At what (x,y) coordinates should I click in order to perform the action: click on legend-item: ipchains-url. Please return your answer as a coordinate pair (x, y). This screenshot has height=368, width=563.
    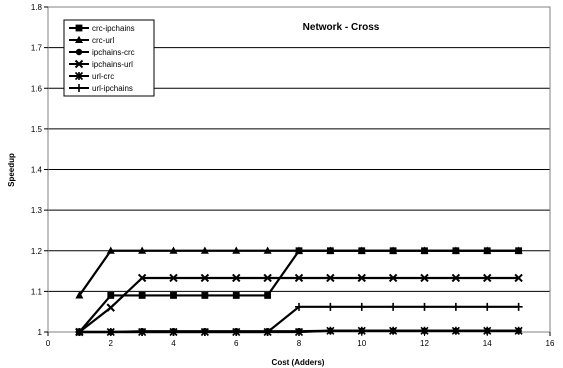
    Looking at the image, I should click on (101, 64).